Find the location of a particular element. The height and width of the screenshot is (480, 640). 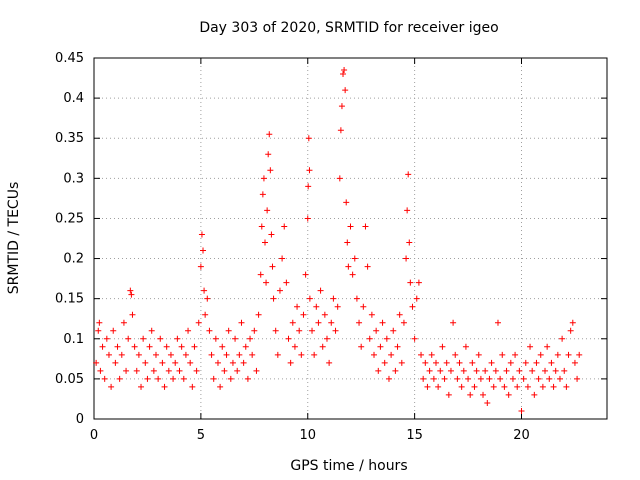

y-tick-label: 0.15 is located at coordinates (69, 299).